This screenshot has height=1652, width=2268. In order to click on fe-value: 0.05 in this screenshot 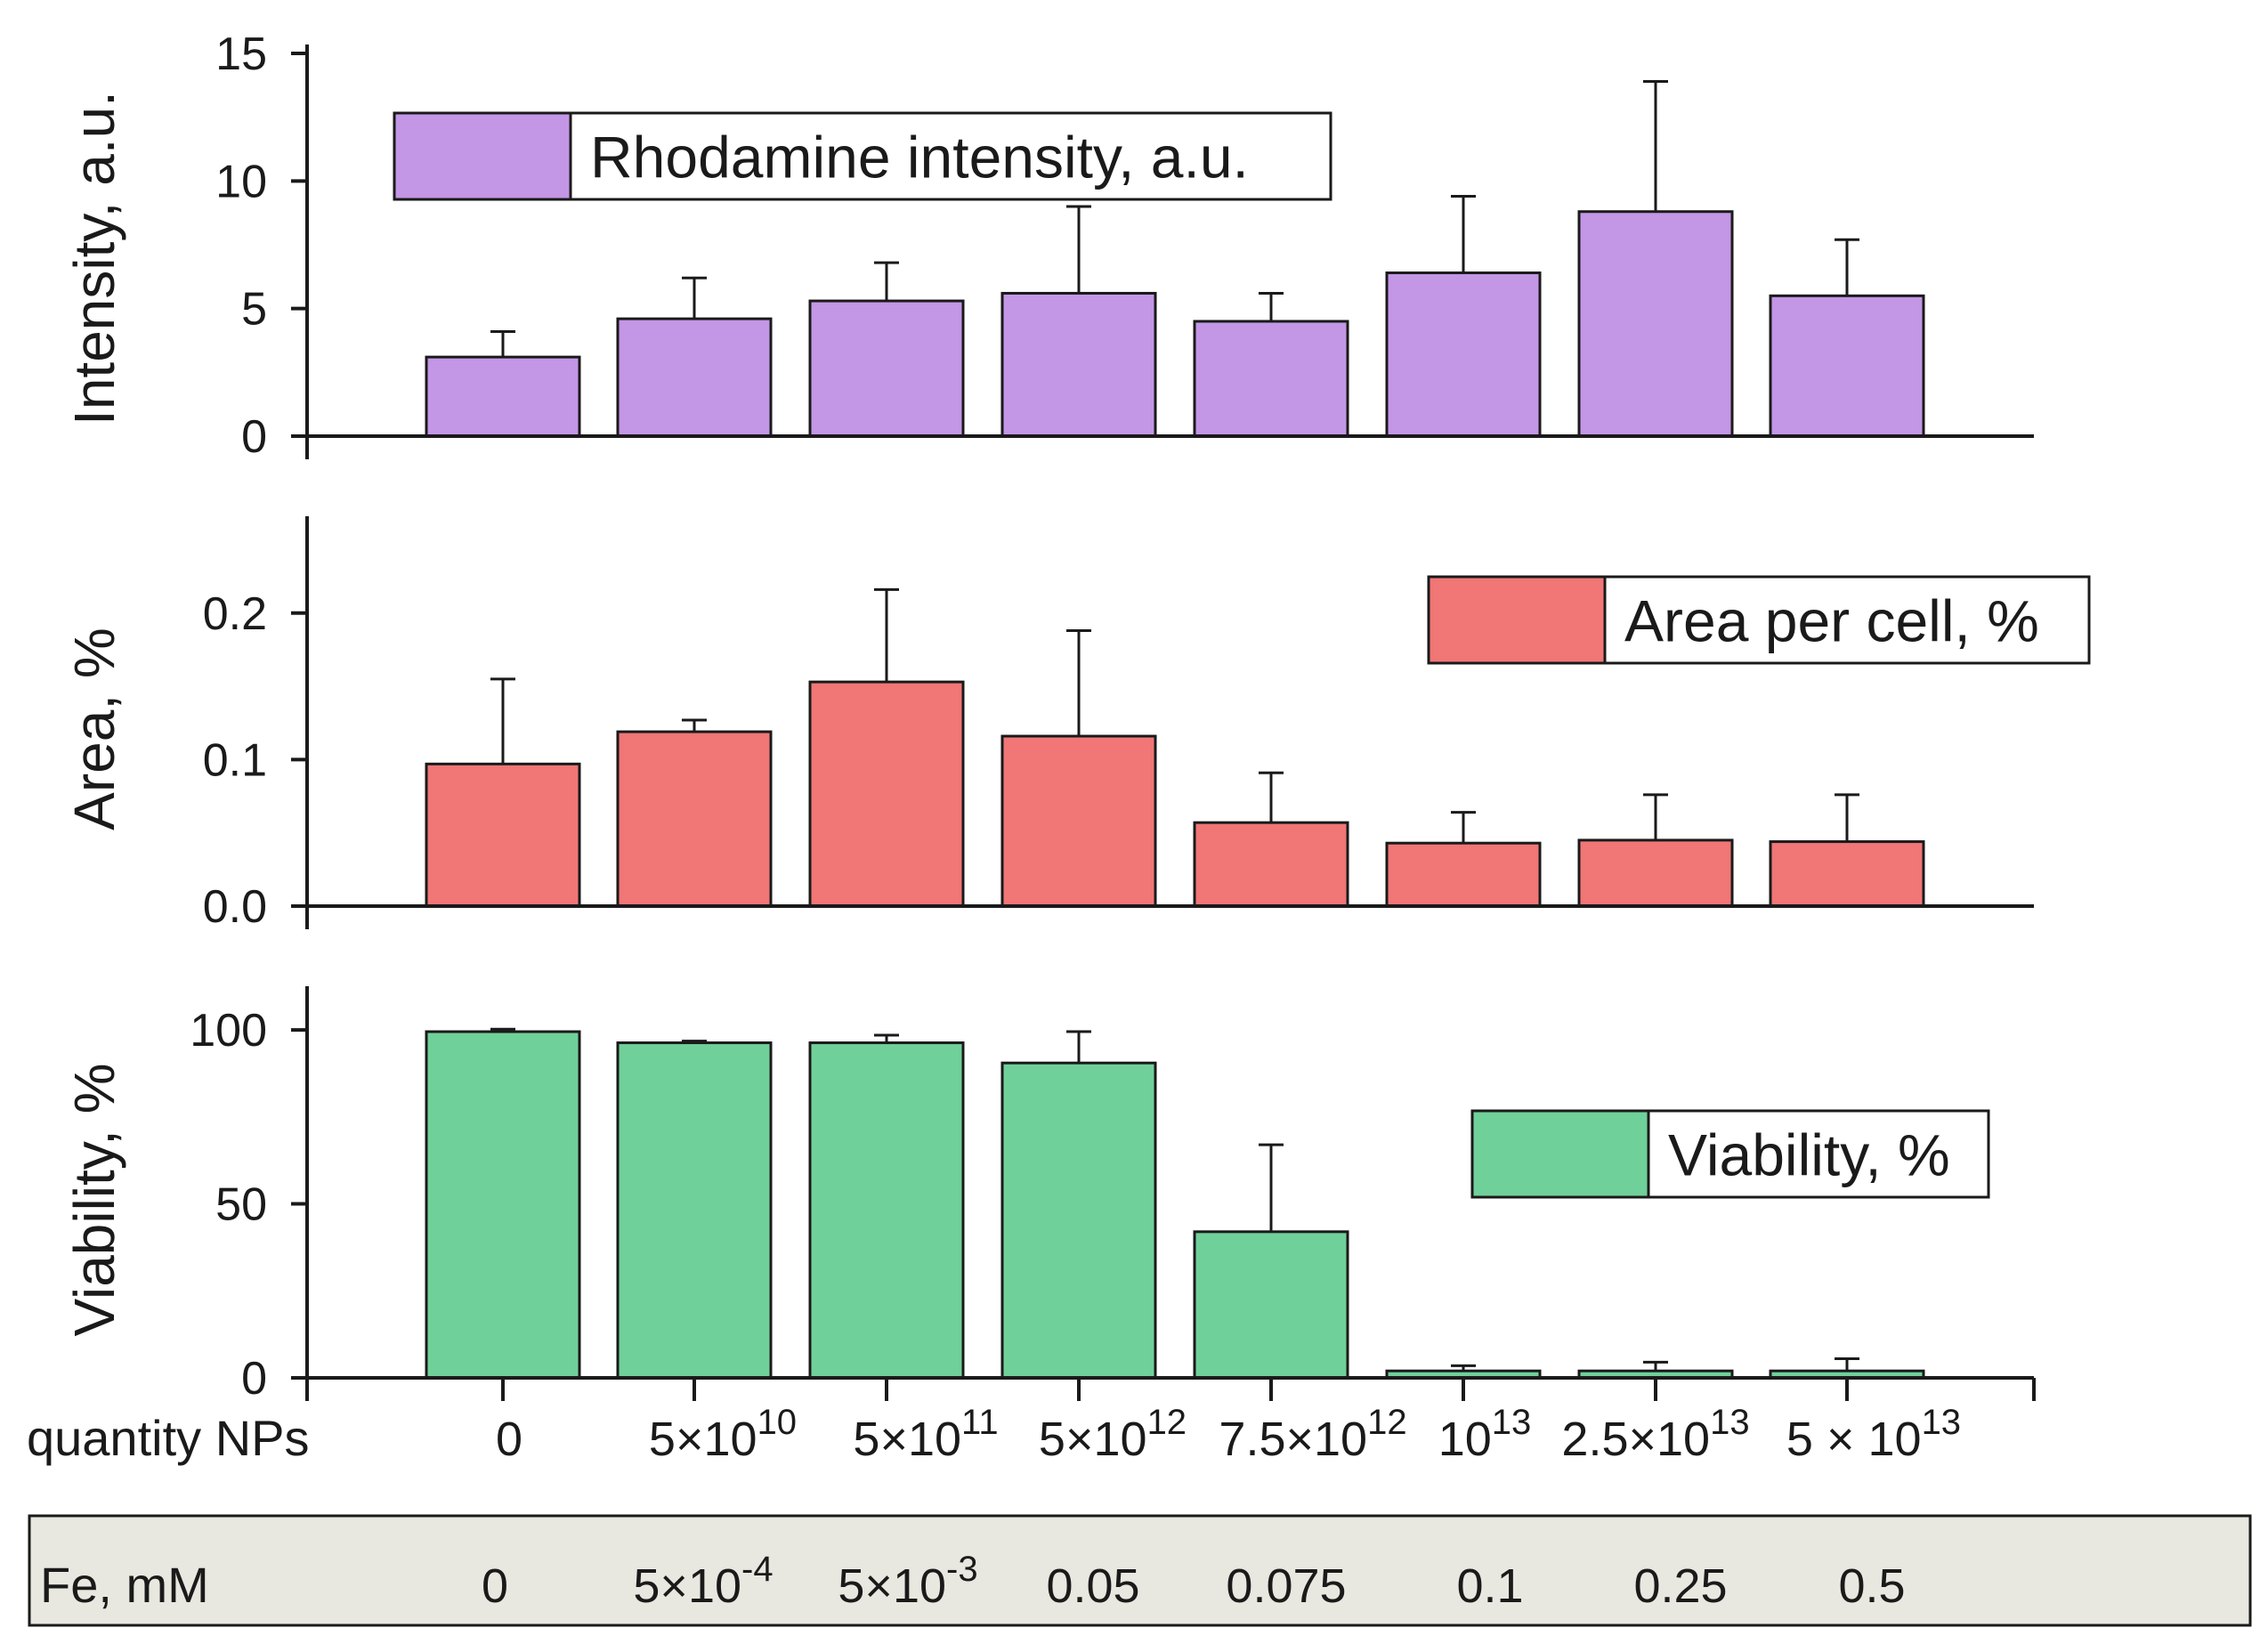, I will do `click(1092, 1586)`.